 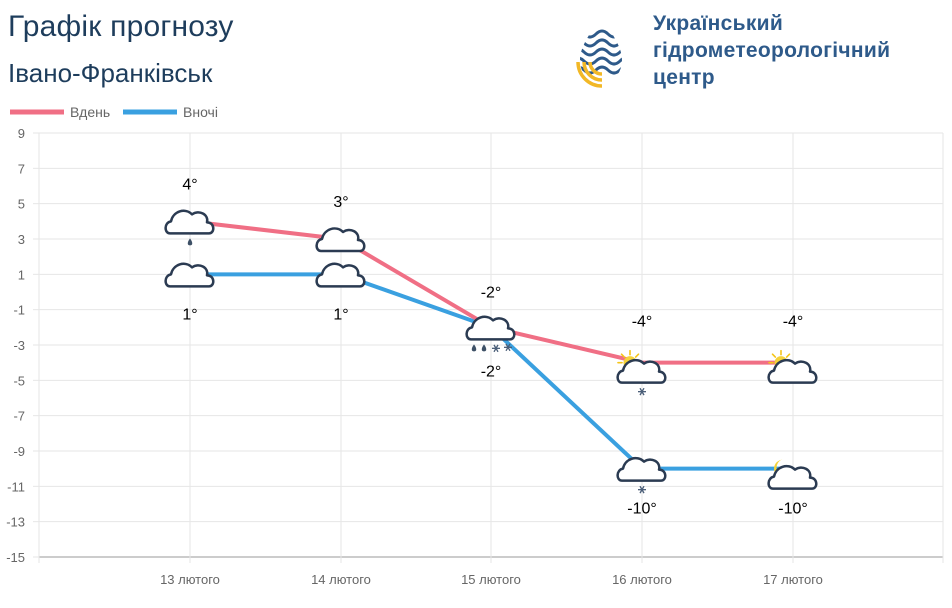 What do you see at coordinates (15, 522) in the screenshot?
I see `y-tick-label: -13` at bounding box center [15, 522].